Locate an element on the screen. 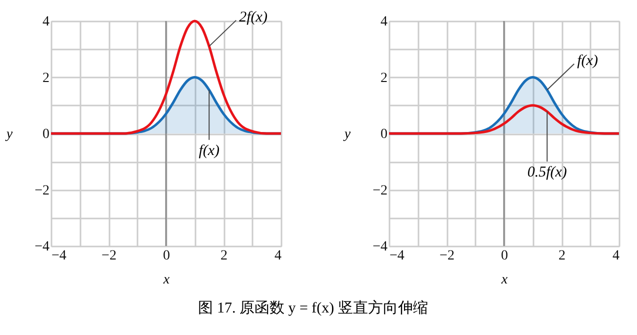 The height and width of the screenshot is (335, 637). text: 0.5f(x) is located at coordinates (547, 172).